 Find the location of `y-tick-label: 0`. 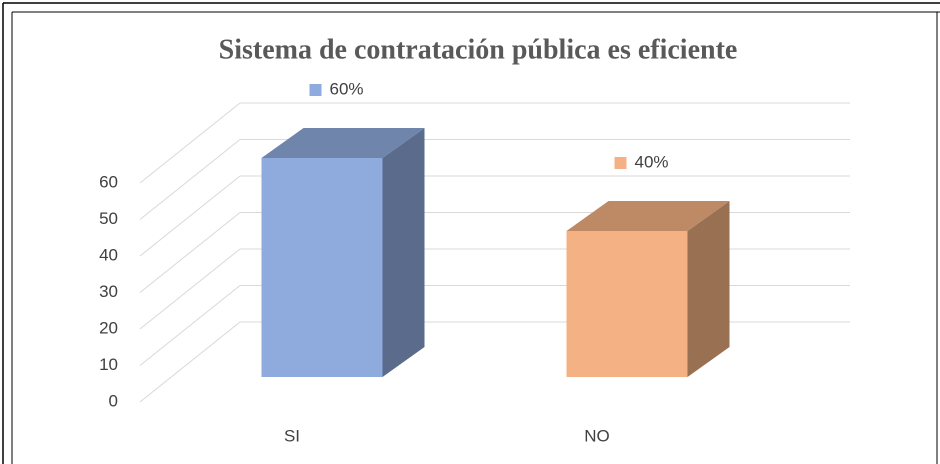

y-tick-label: 0 is located at coordinates (113, 400).